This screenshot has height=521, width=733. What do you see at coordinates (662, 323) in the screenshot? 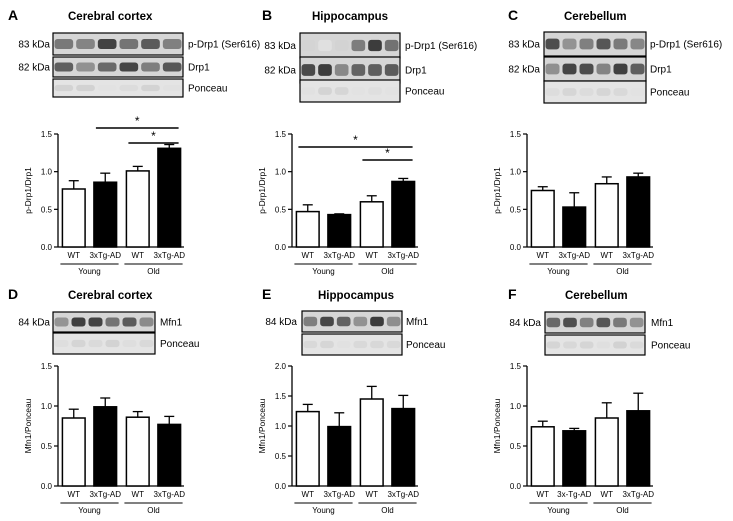
I see `protein-label: Mfn1` at bounding box center [662, 323].